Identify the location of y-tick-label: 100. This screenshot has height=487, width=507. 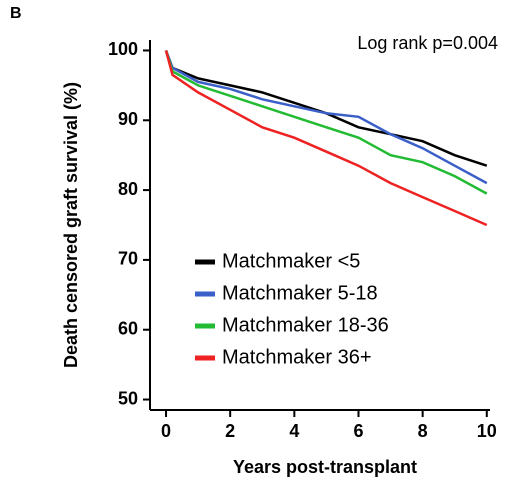
(123, 49).